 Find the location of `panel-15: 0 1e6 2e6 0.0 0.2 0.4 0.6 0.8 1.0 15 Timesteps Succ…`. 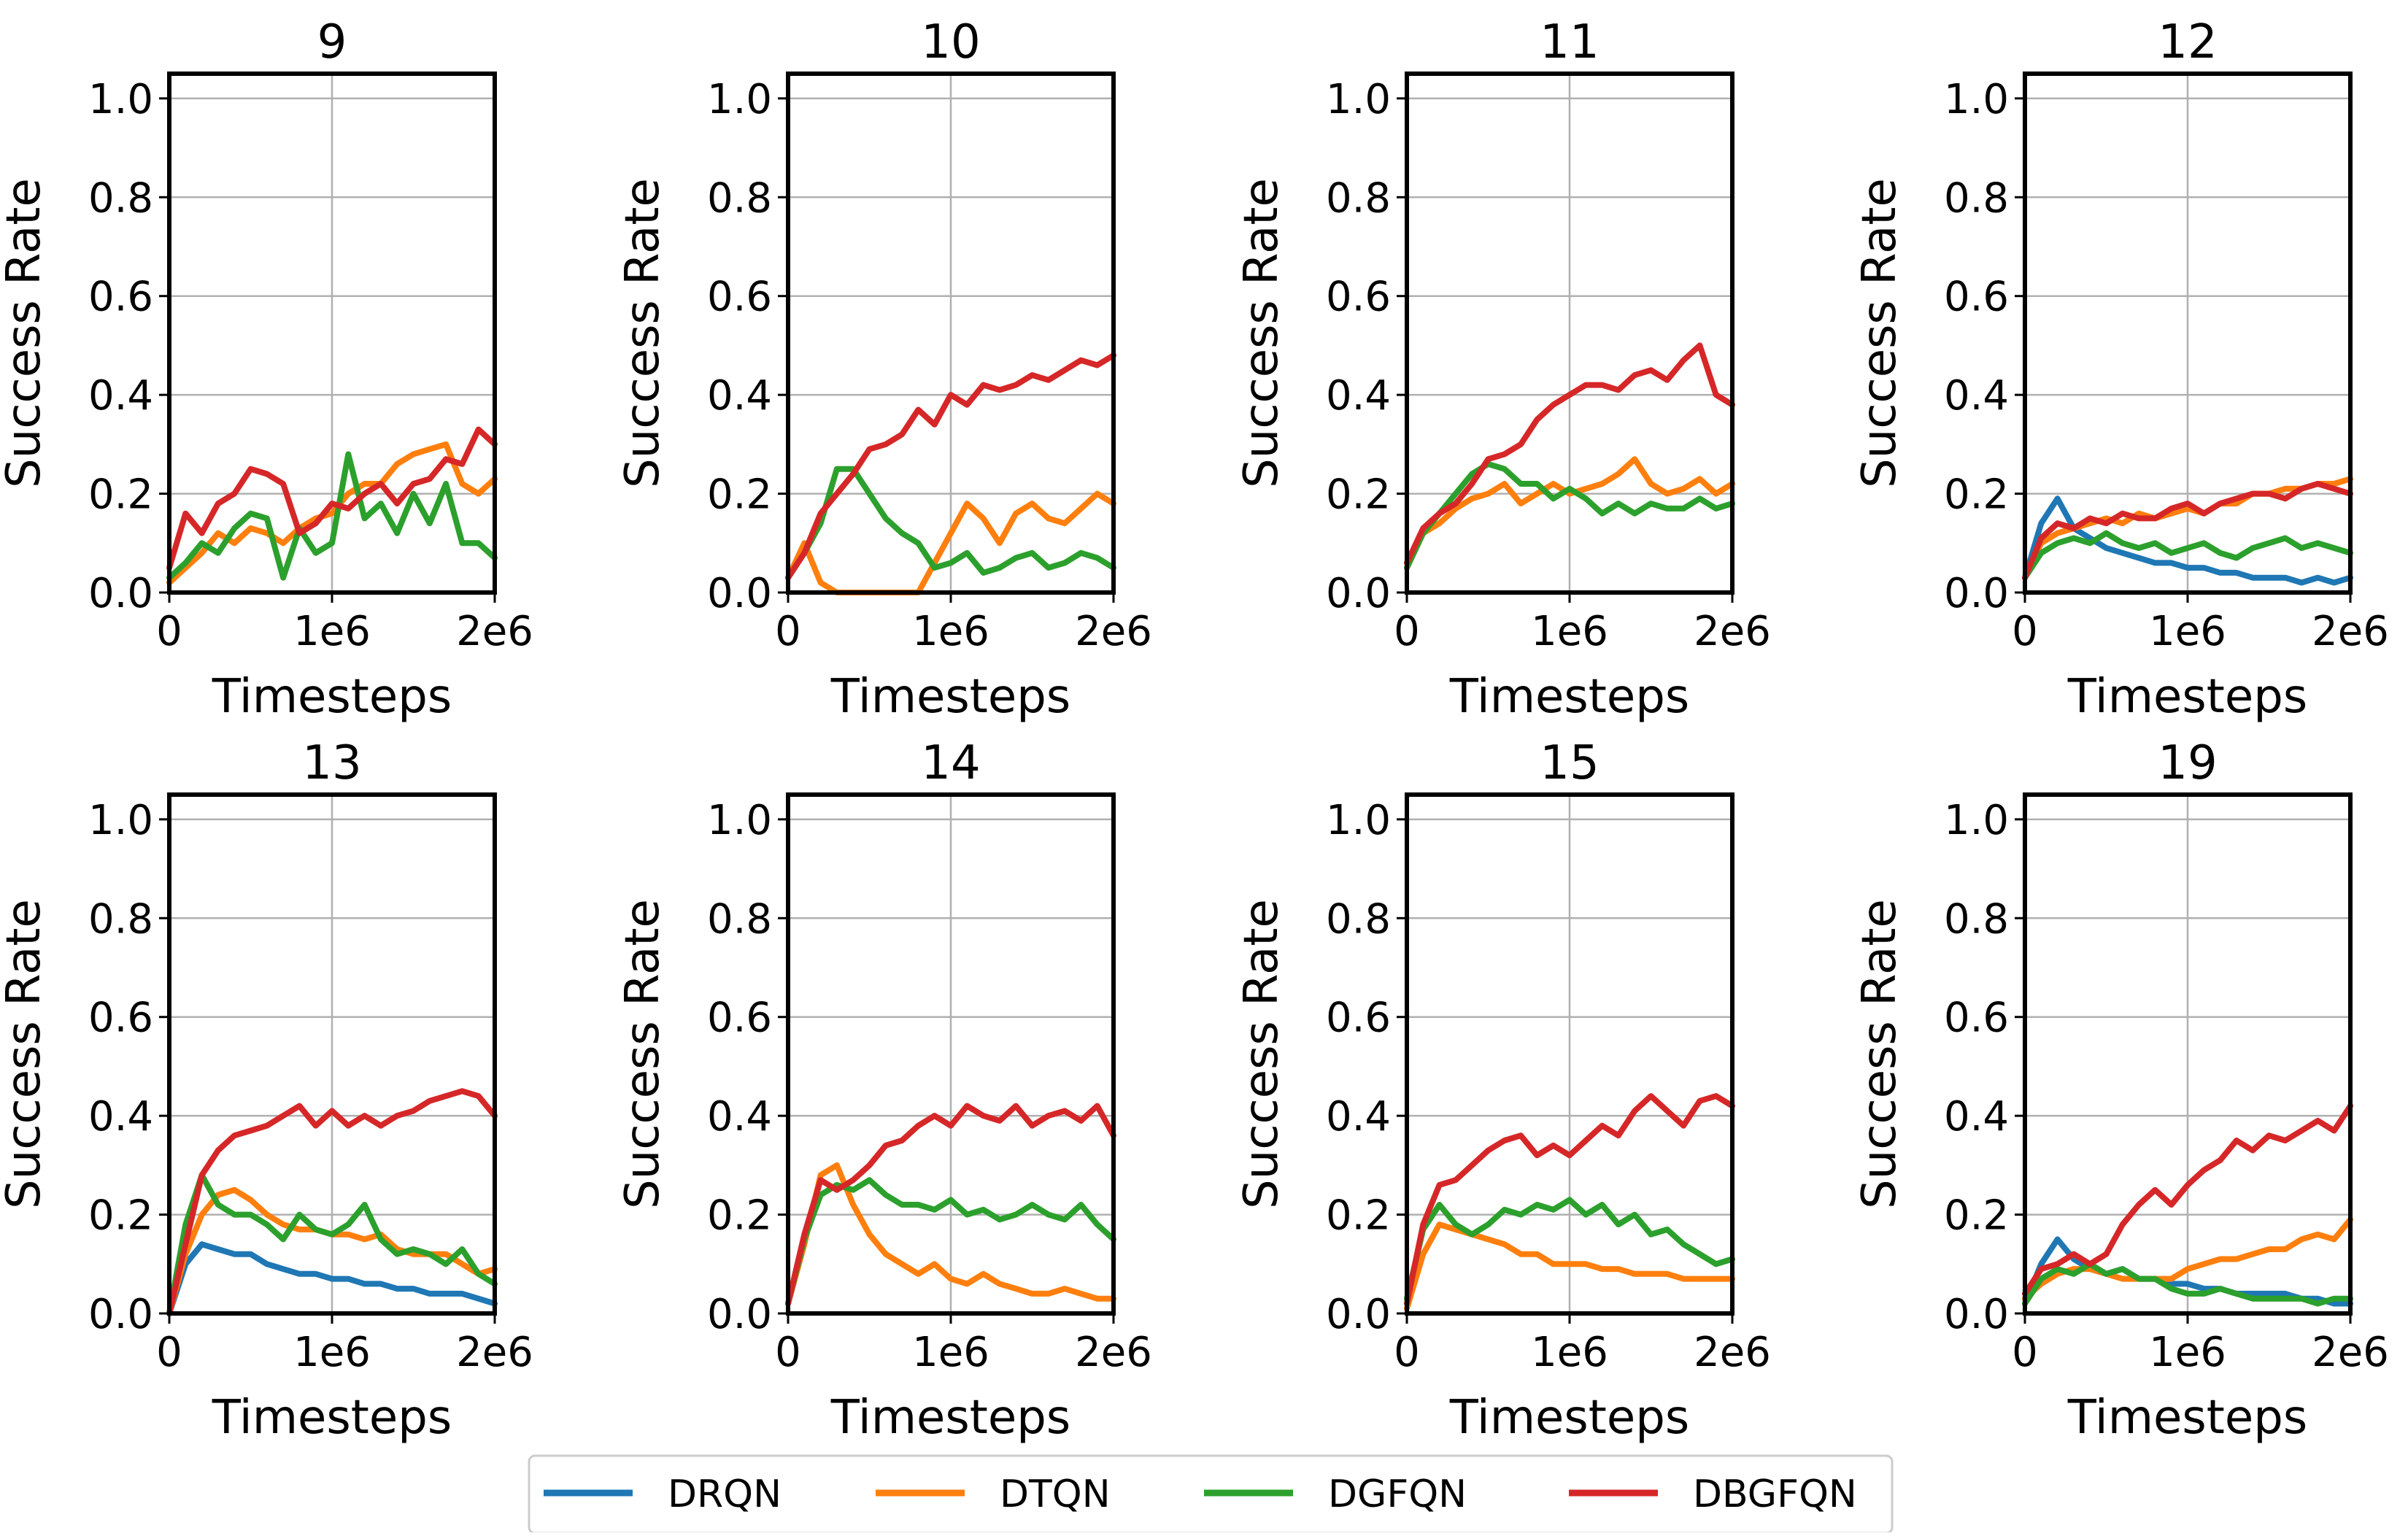

panel-15: 0 1e6 2e6 0.0 0.2 0.4 0.6 0.8 1.0 15 Timesteps Succ… is located at coordinates (1503, 1090).